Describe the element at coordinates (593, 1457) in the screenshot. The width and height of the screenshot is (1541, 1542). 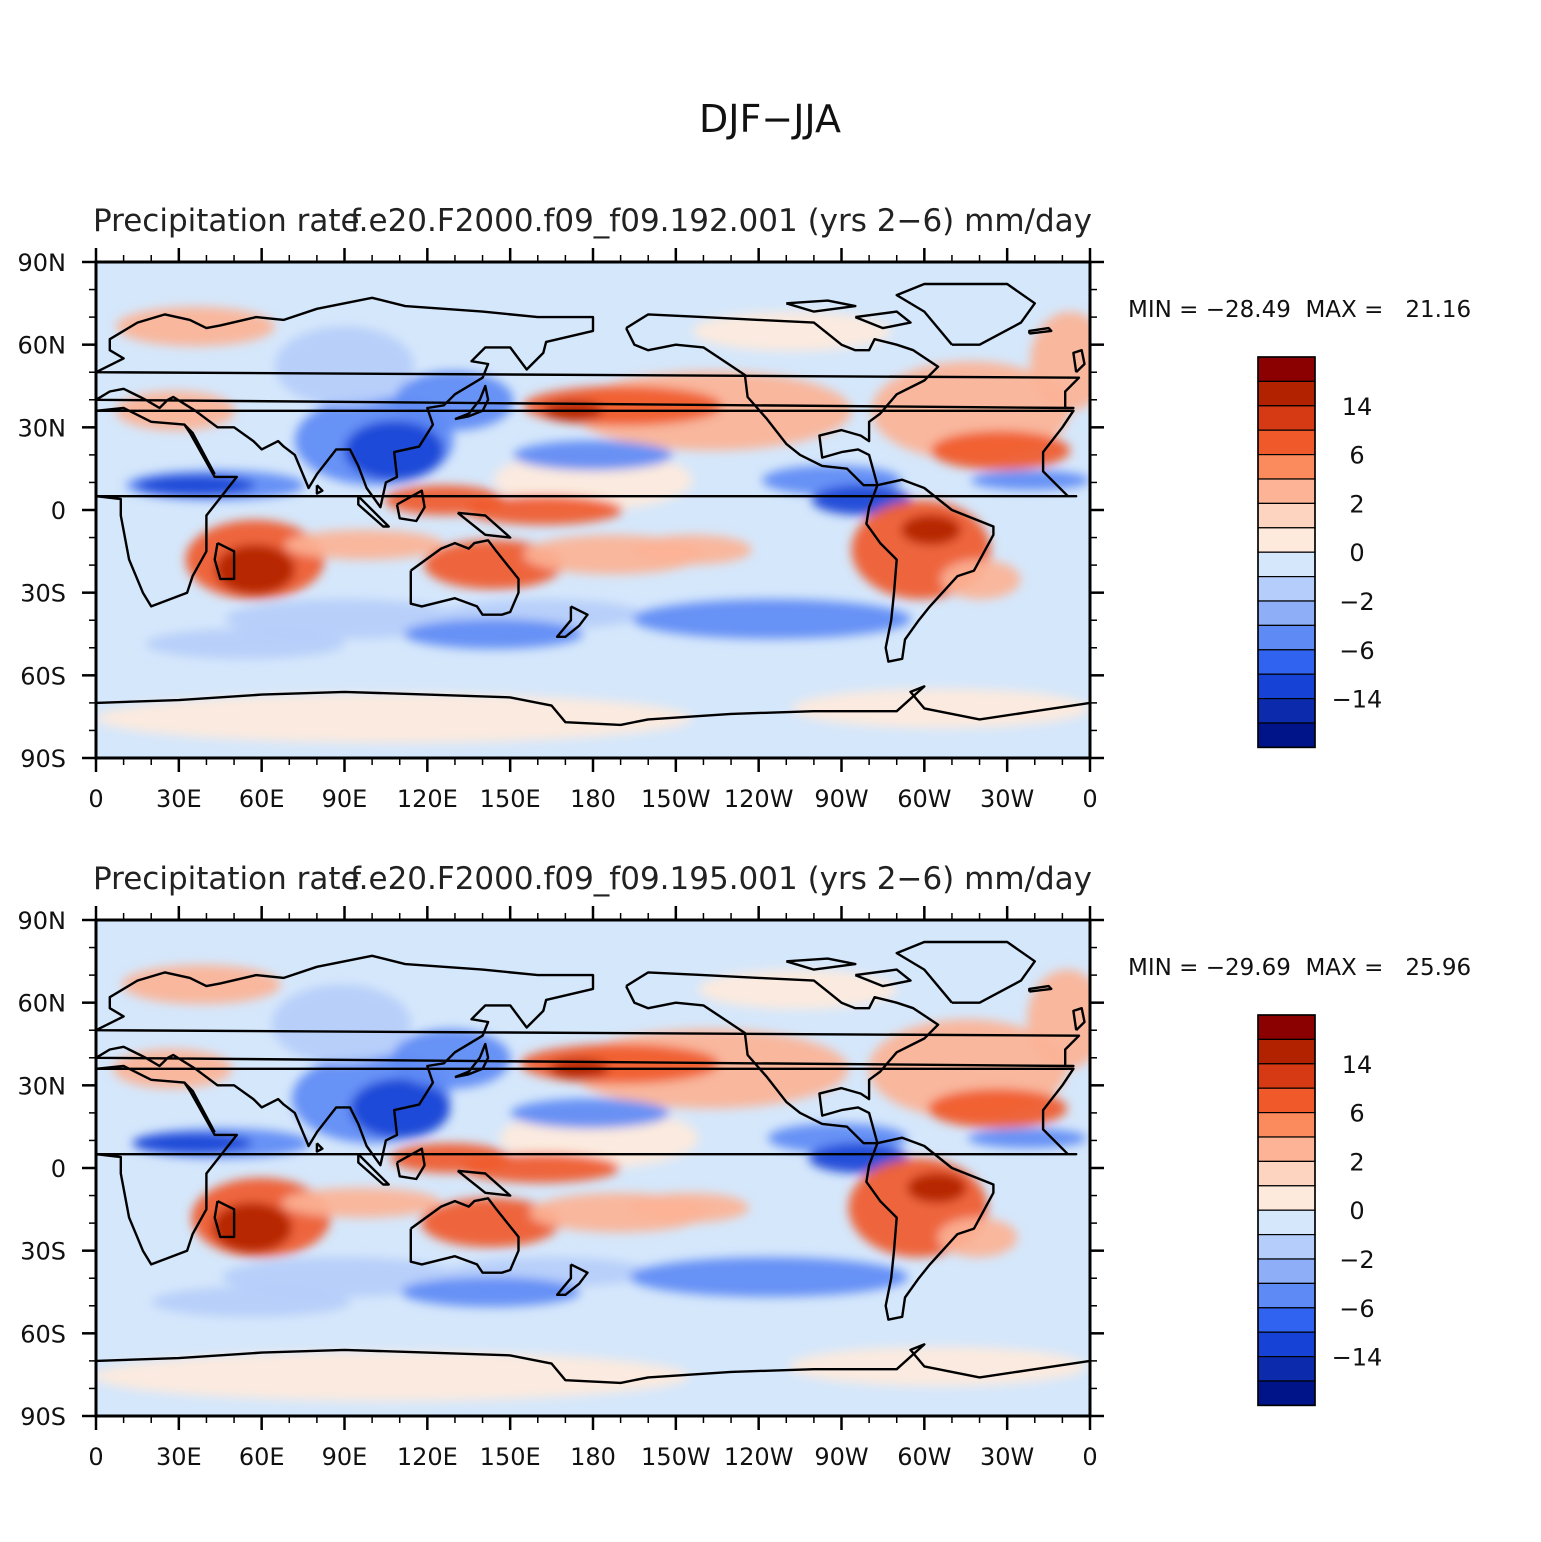
I see `lon-tick-label: 180` at that location.